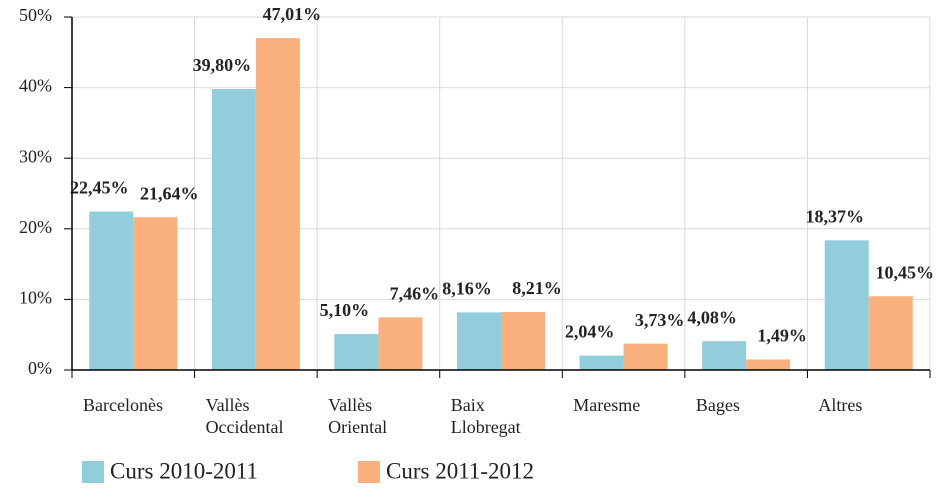 The height and width of the screenshot is (495, 945). What do you see at coordinates (123, 405) in the screenshot?
I see `x-tick-label: Barcelonès` at bounding box center [123, 405].